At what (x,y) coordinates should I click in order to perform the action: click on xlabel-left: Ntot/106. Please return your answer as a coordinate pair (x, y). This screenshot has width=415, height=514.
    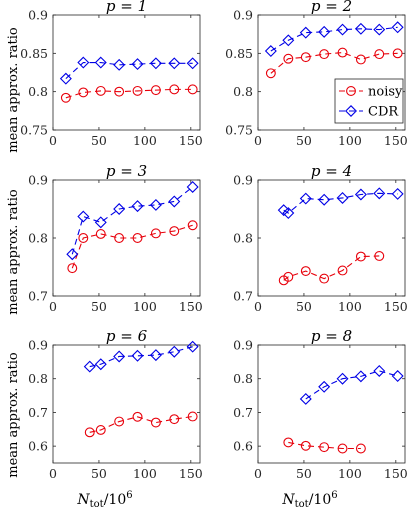
    Looking at the image, I should click on (104, 500).